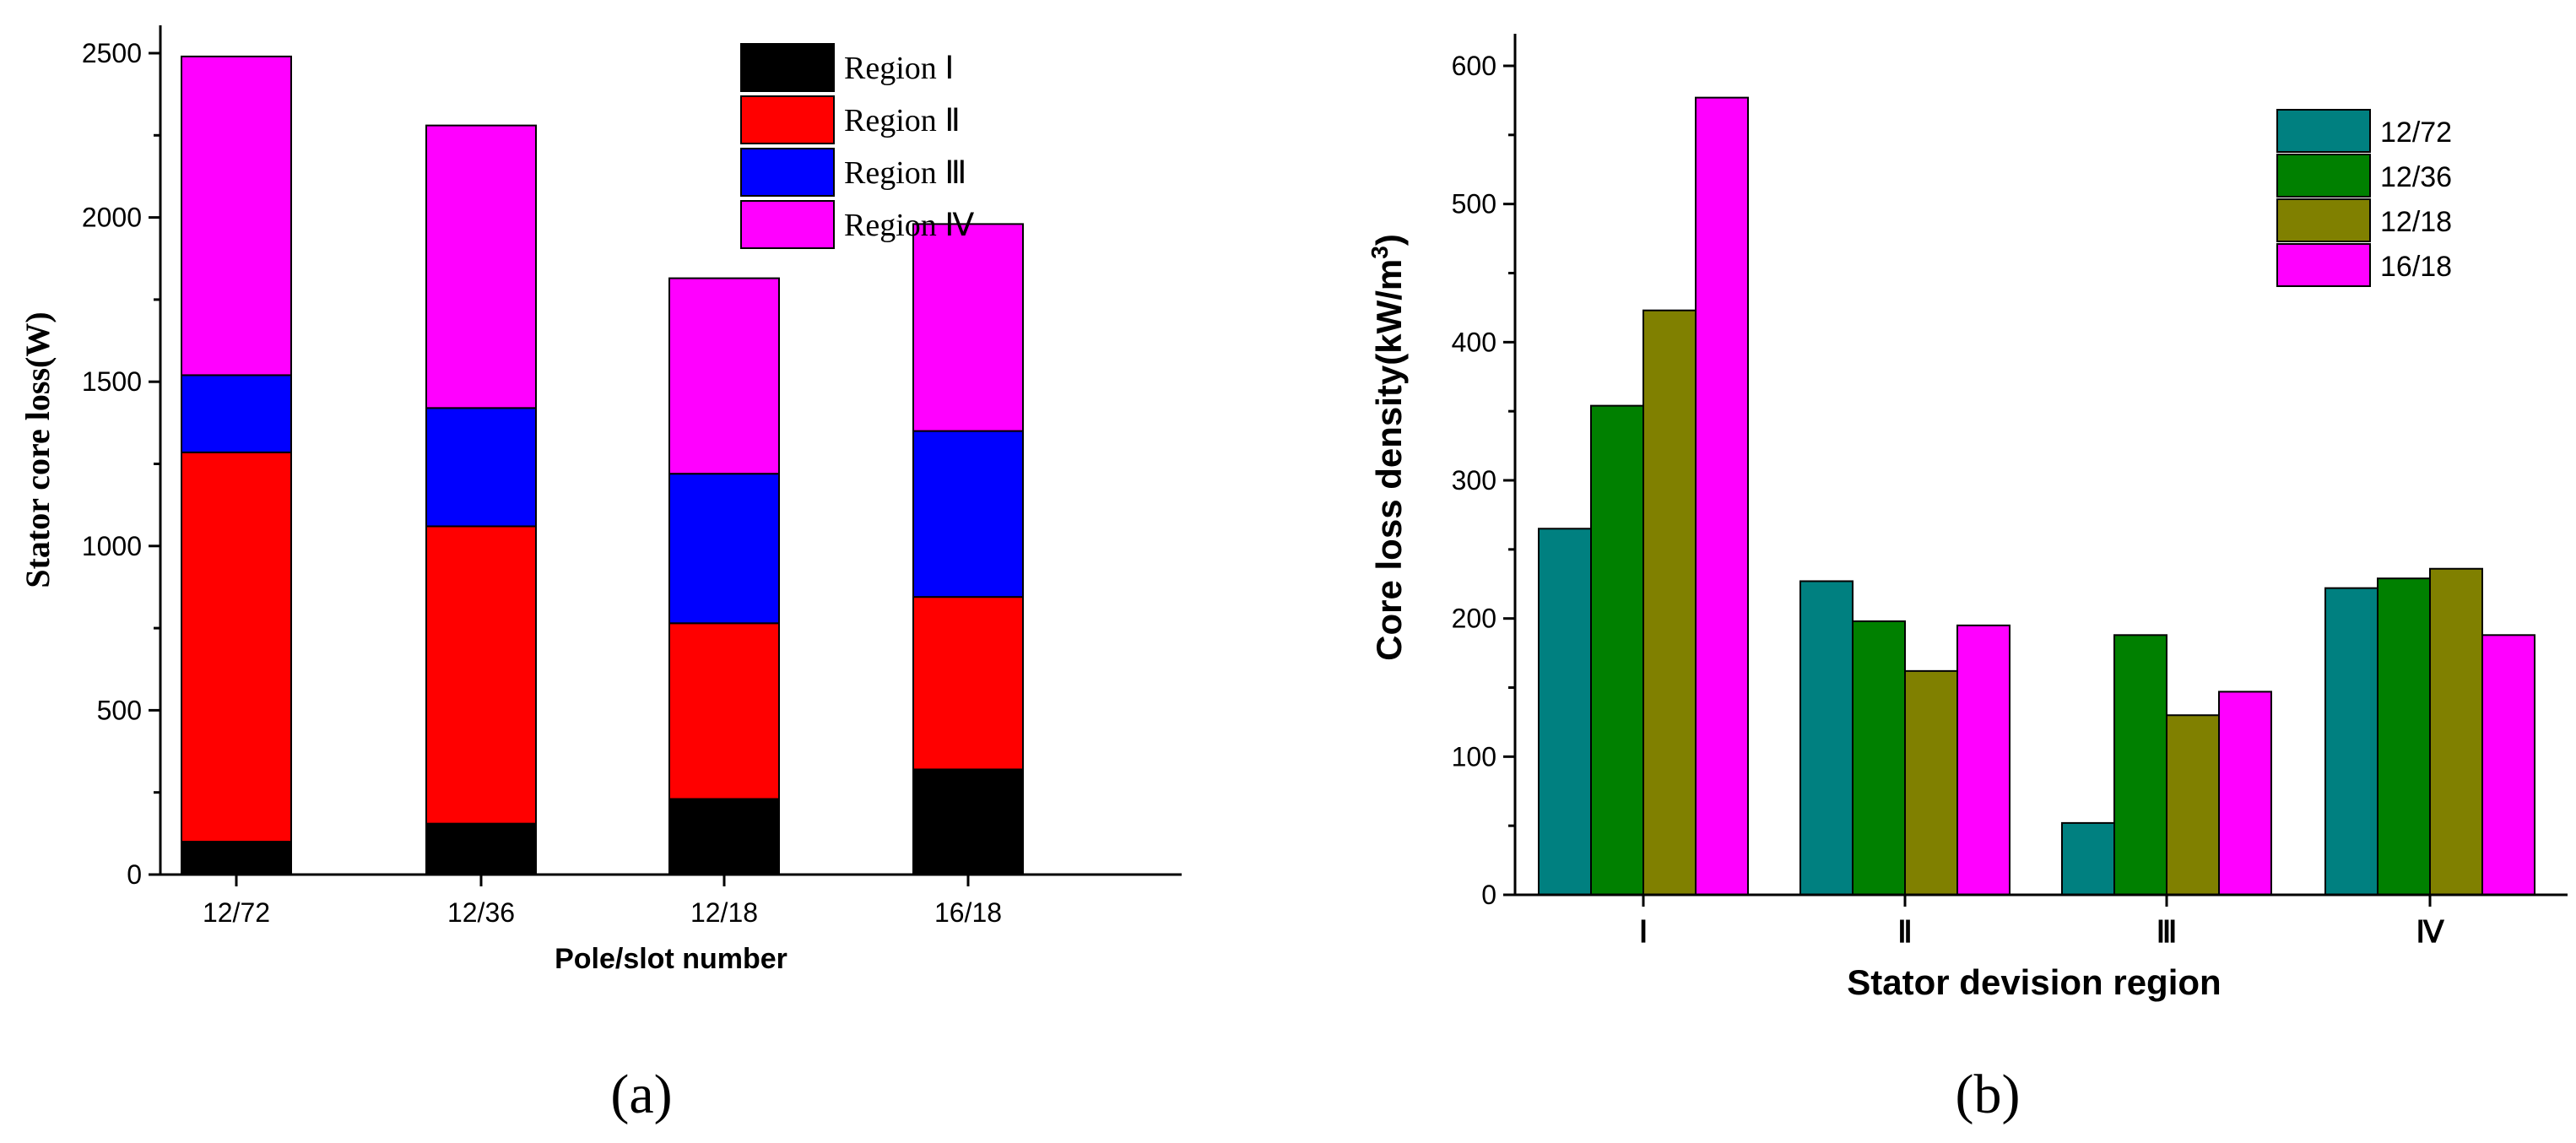 Image resolution: width=2576 pixels, height=1143 pixels. What do you see at coordinates (1474, 756) in the screenshot?
I see `panel-b-y-tick-label: 100` at bounding box center [1474, 756].